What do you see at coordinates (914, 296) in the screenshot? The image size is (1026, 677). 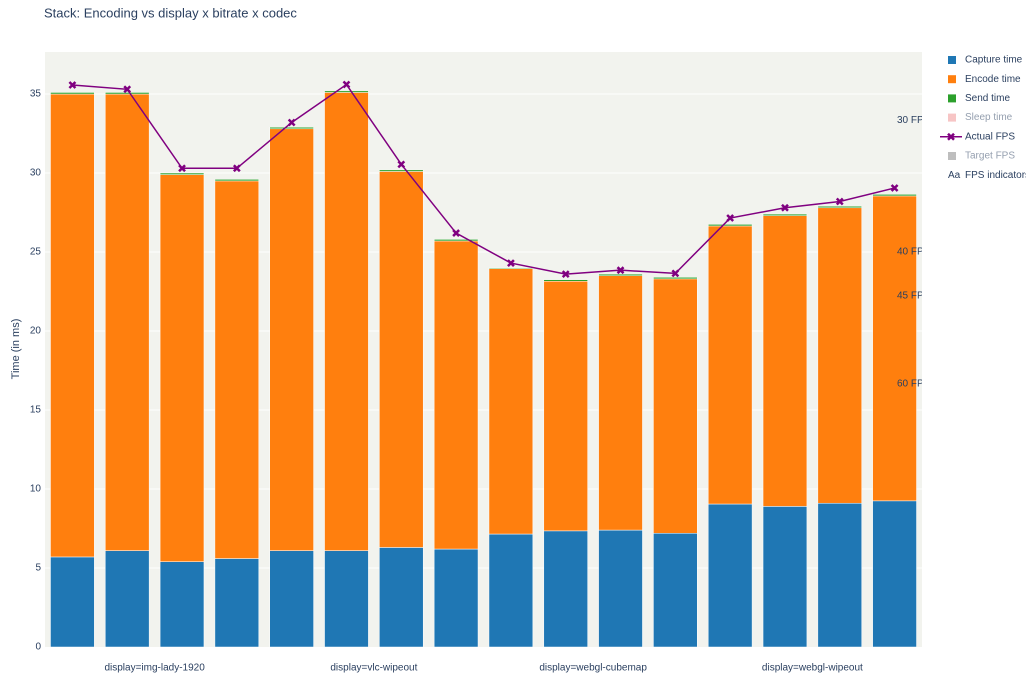 I see `fps-indicator: 45 FPS` at bounding box center [914, 296].